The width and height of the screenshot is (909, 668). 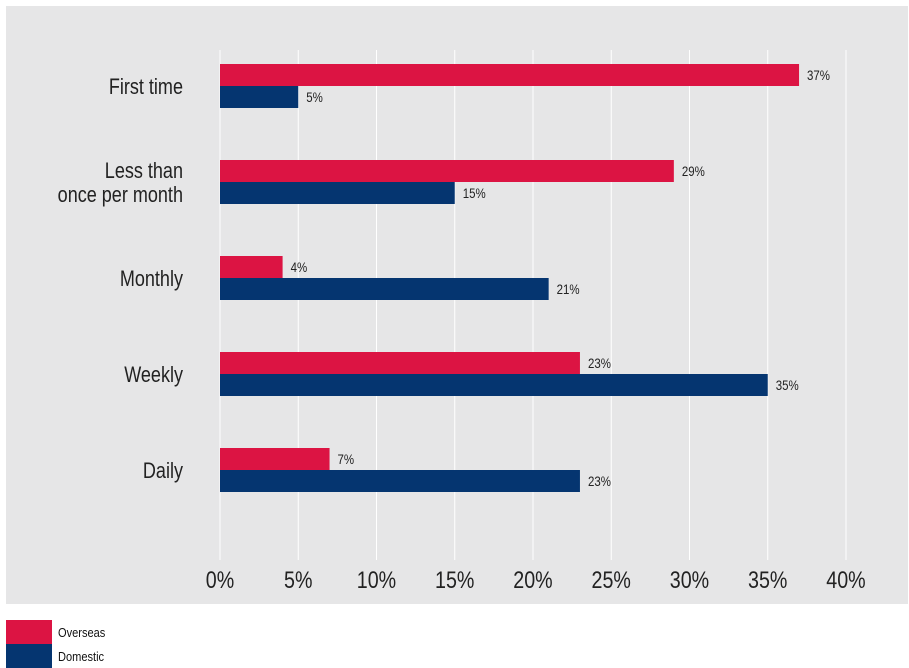 I want to click on x-tick-label: 40%, so click(x=845, y=579).